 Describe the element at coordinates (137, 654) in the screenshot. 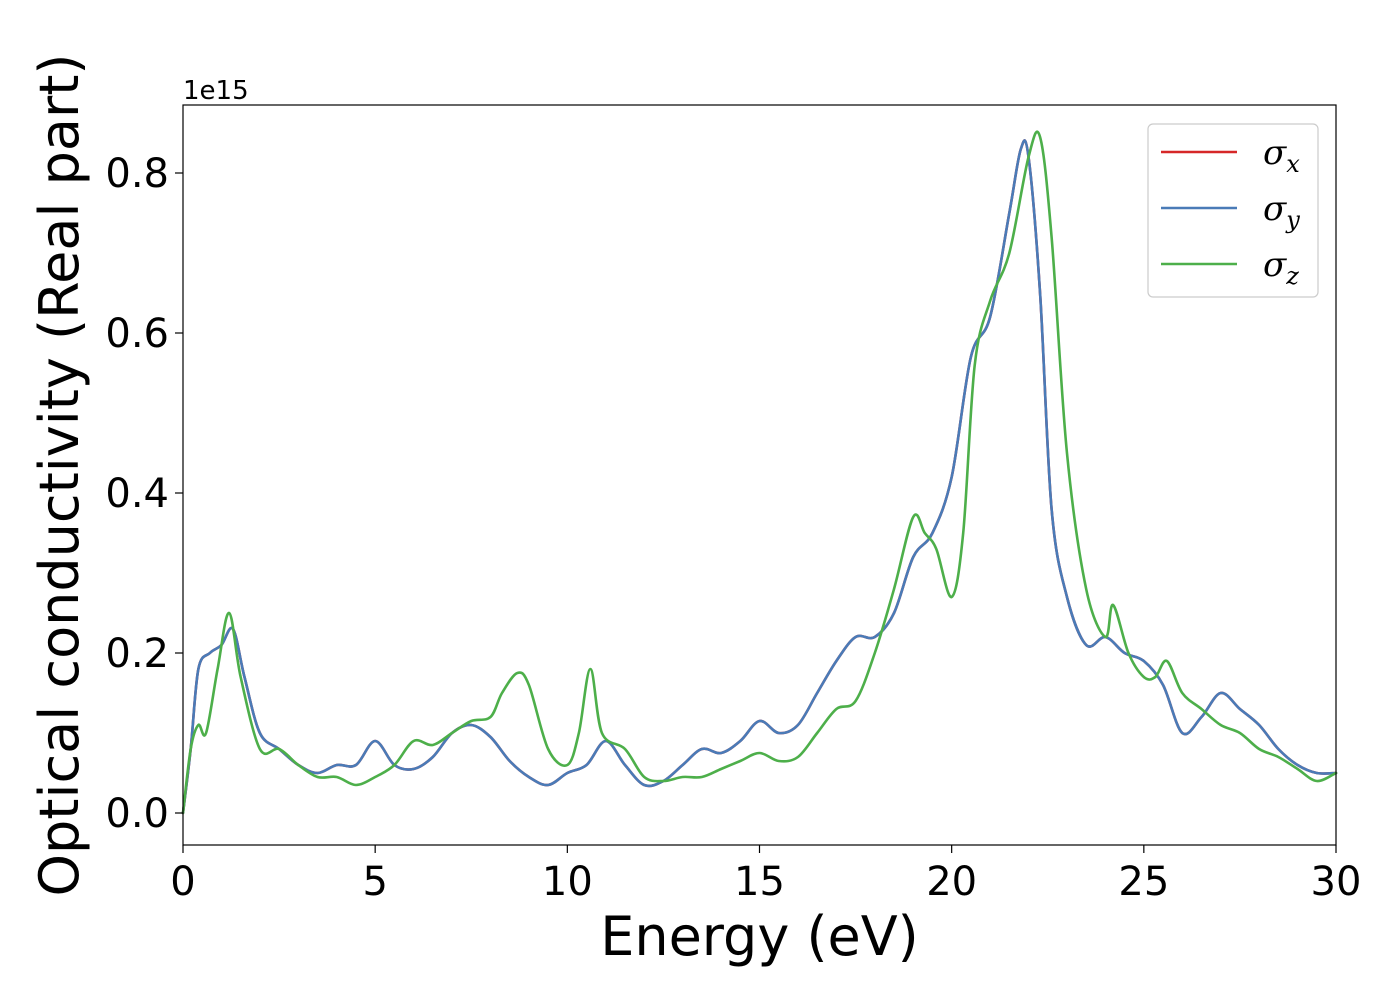

I see `y-tick-label: 0.2` at that location.